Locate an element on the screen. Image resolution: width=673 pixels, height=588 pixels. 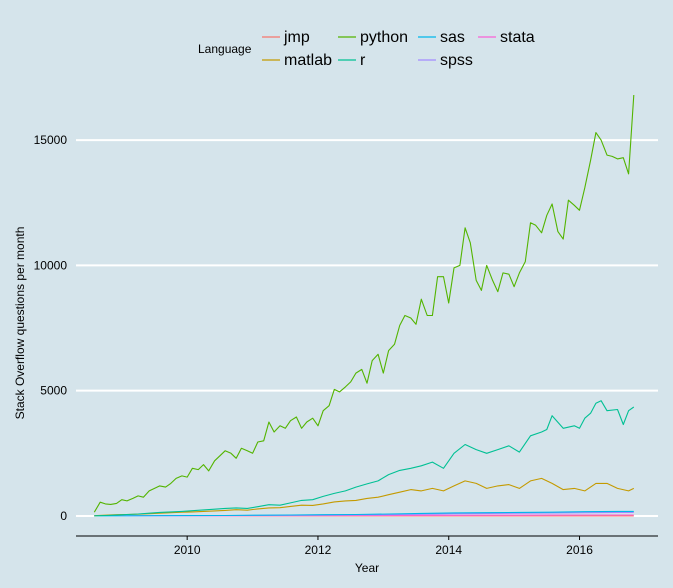
legend-label-python: python is located at coordinates (384, 37).